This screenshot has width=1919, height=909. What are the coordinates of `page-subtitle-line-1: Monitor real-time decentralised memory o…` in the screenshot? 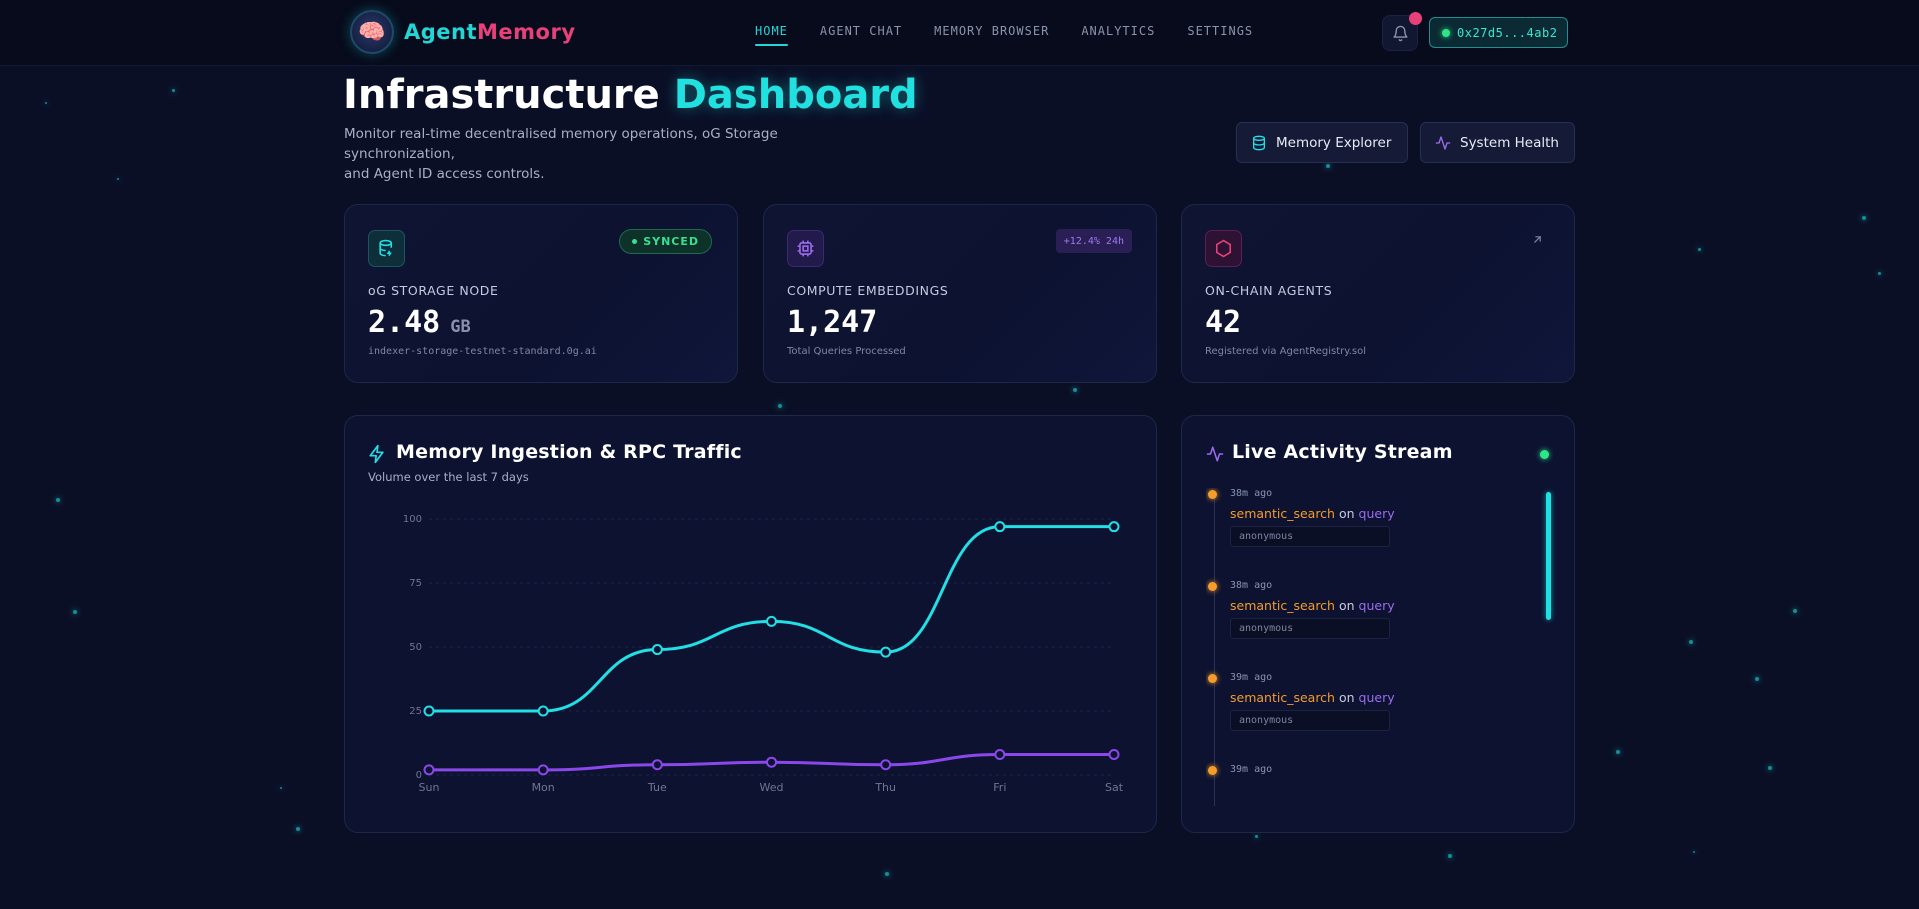 It's located at (561, 144).